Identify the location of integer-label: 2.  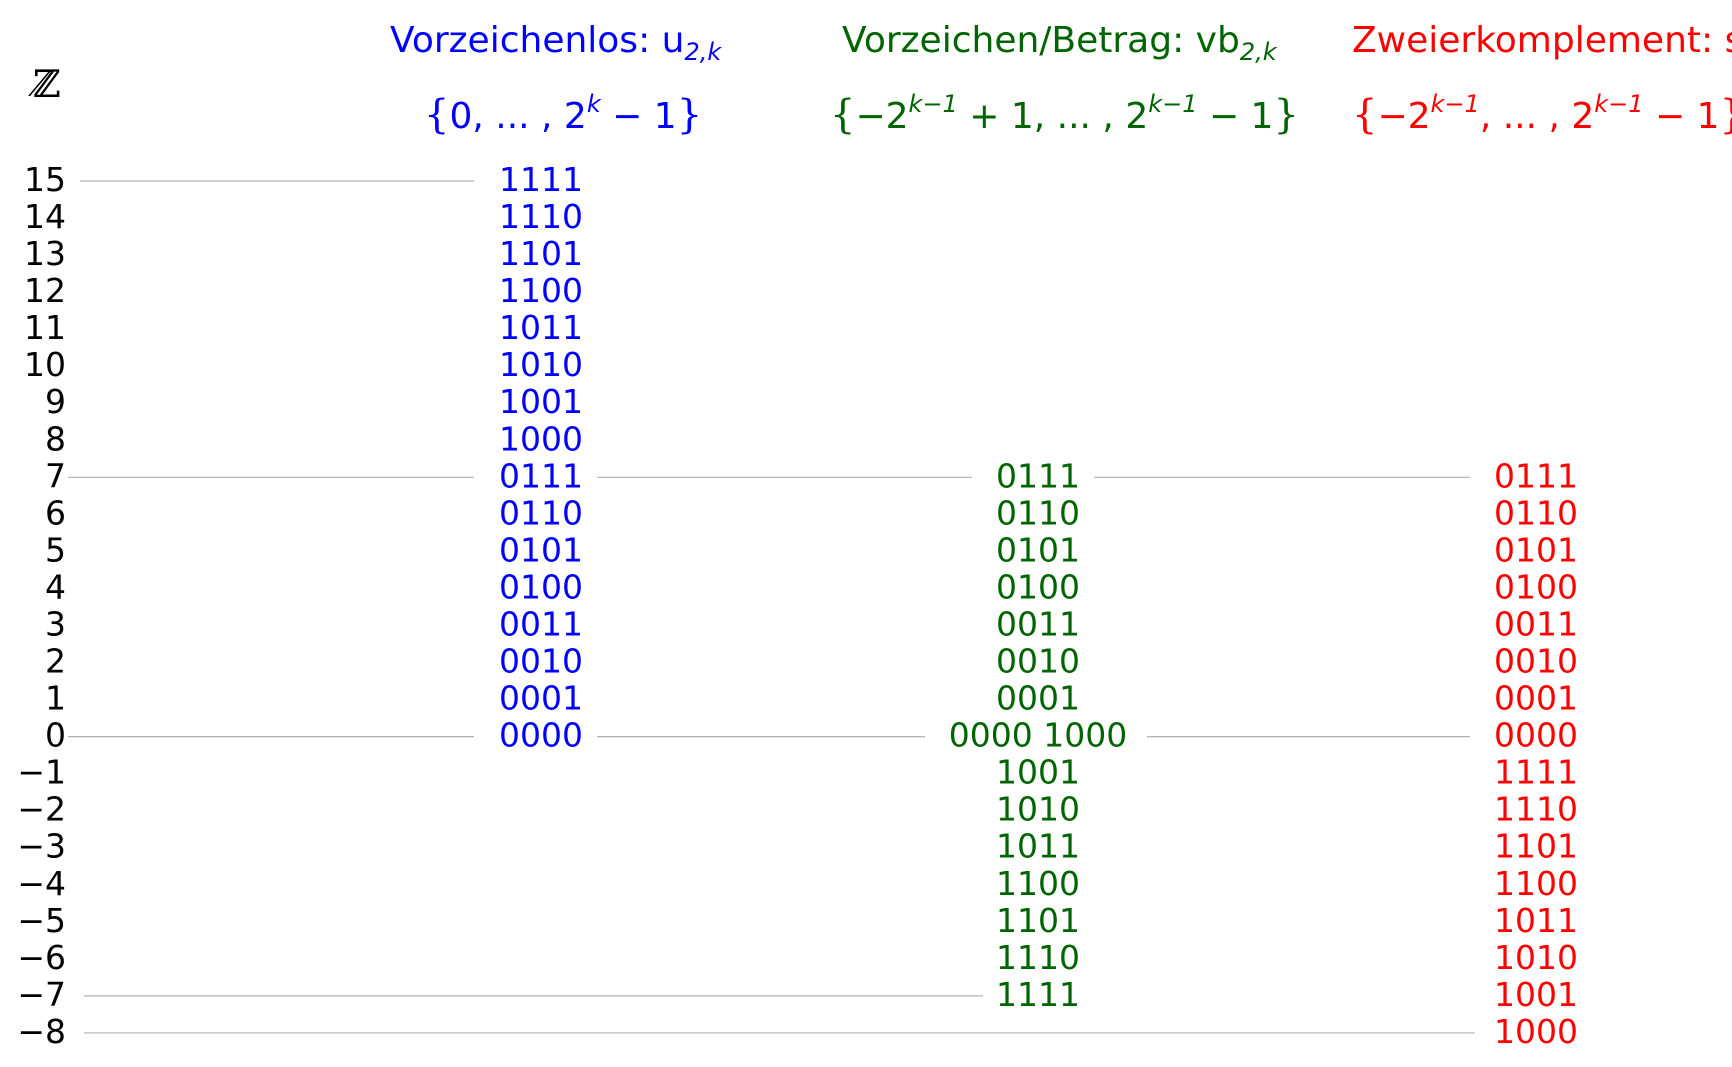
(55, 661).